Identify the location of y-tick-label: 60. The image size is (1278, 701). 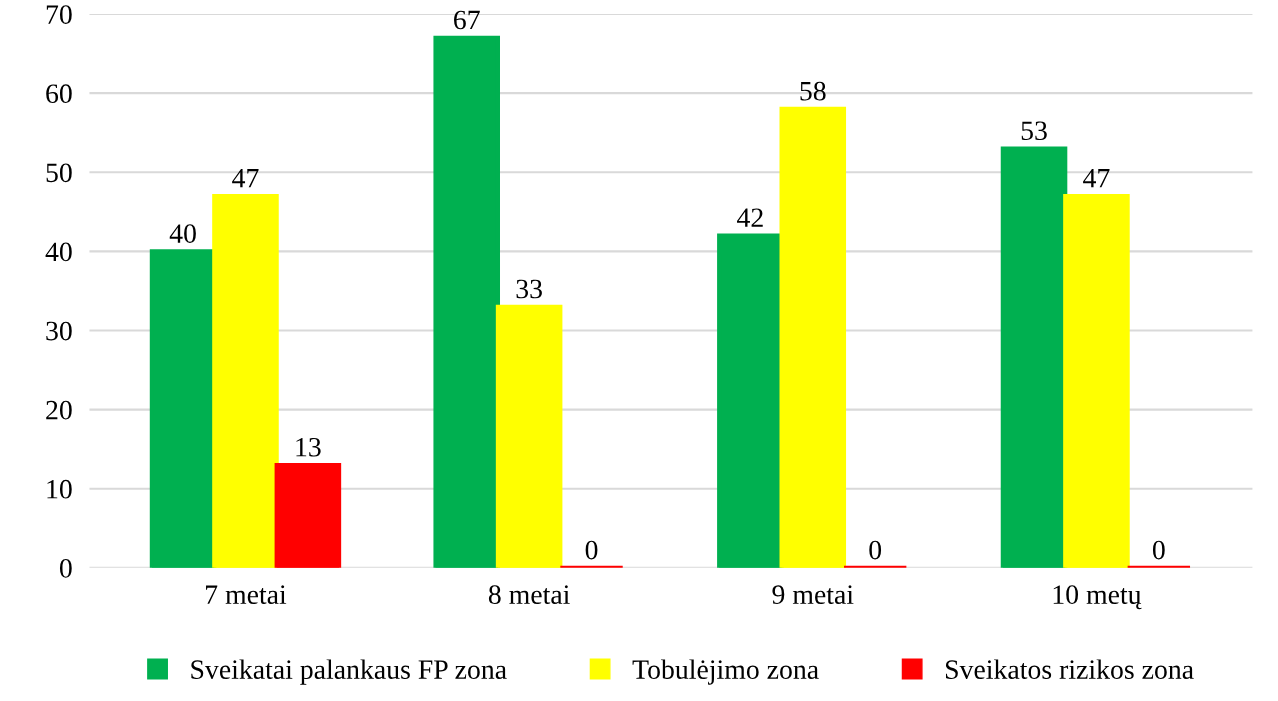
(59, 94).